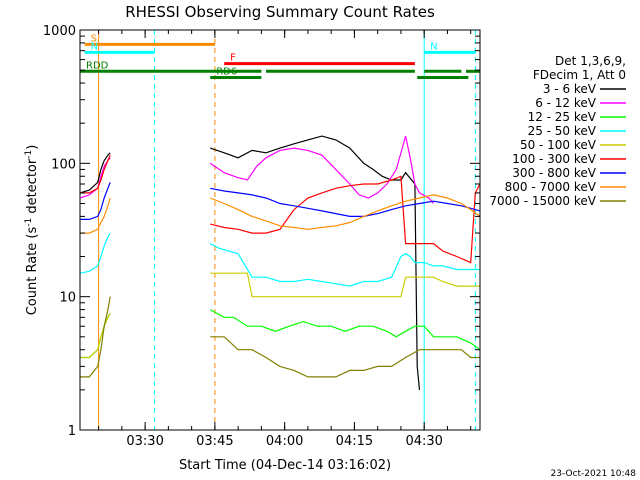 Image resolution: width=640 pixels, height=480 pixels. What do you see at coordinates (233, 58) in the screenshot?
I see `state-bar-label: F` at bounding box center [233, 58].